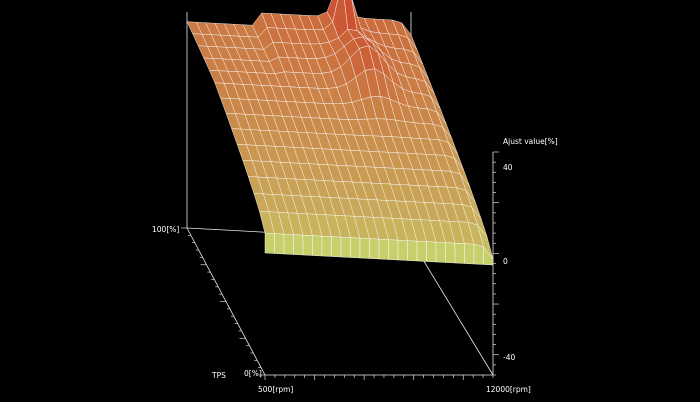  What do you see at coordinates (253, 373) in the screenshot?
I see `tps-min-label: 0[%]` at bounding box center [253, 373].